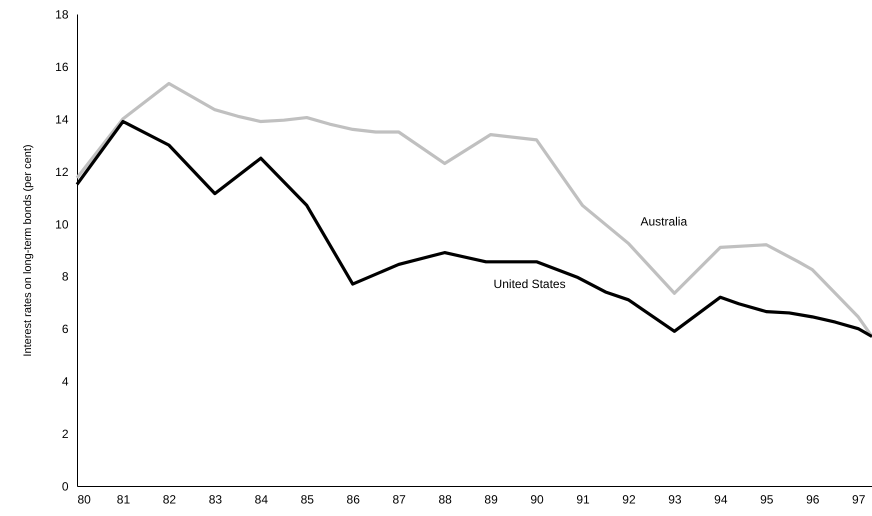 This screenshot has height=516, width=872. What do you see at coordinates (491, 499) in the screenshot?
I see `x-tick-label: 89` at bounding box center [491, 499].